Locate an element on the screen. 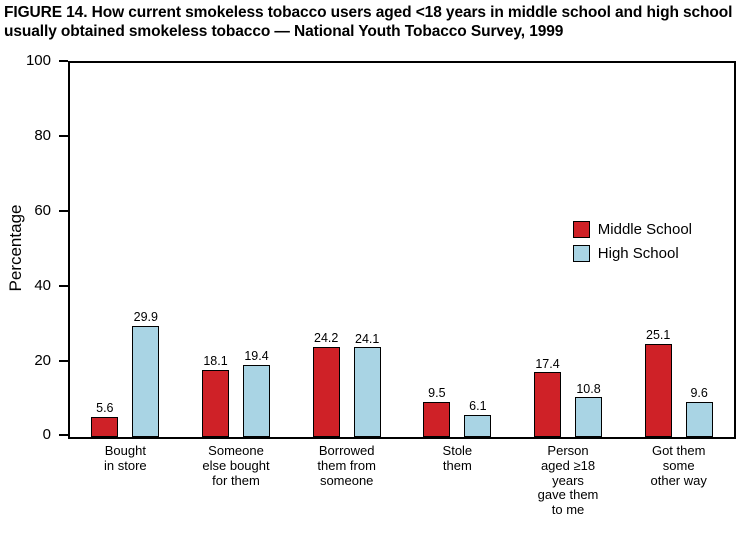  bar-column: 9.6 is located at coordinates (699, 412).